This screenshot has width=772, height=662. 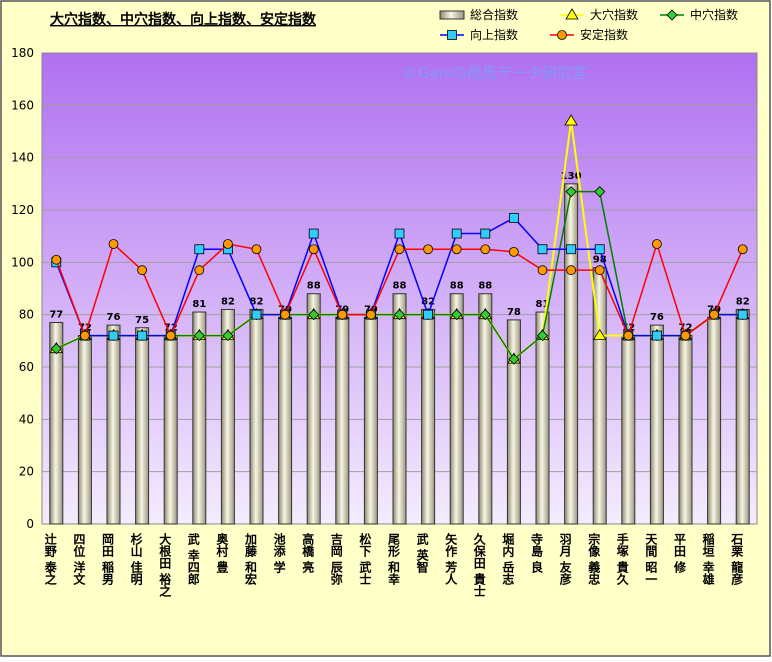 What do you see at coordinates (571, 176) in the screenshot?
I see `bar-value-label: 130` at bounding box center [571, 176].